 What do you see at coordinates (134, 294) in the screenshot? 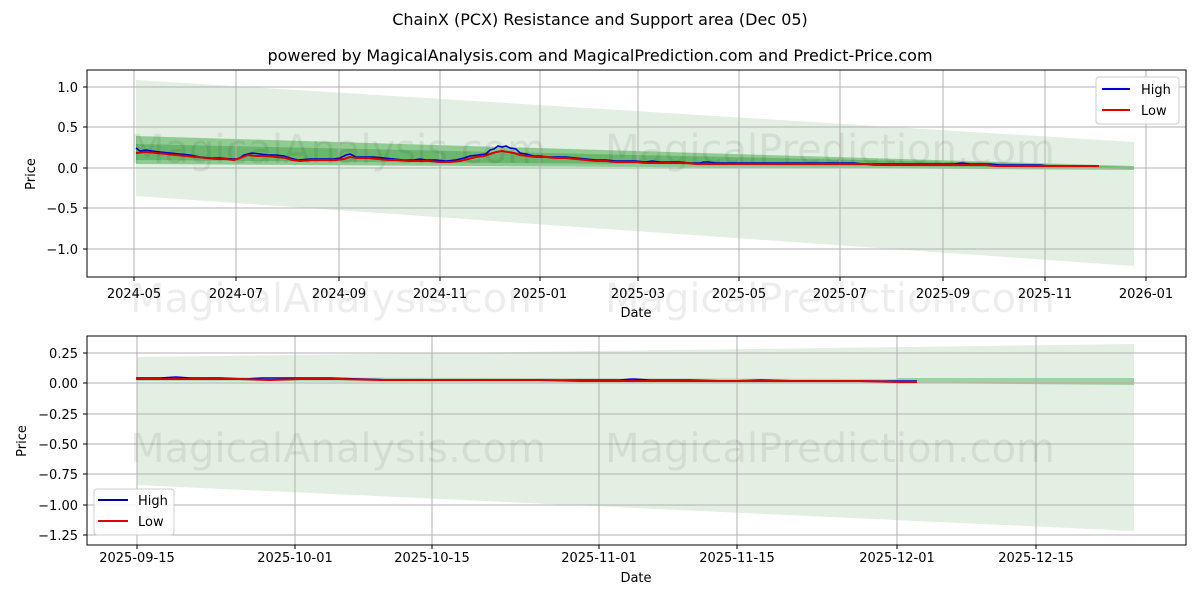
I see `x-tick: 2024-05` at bounding box center [134, 294].